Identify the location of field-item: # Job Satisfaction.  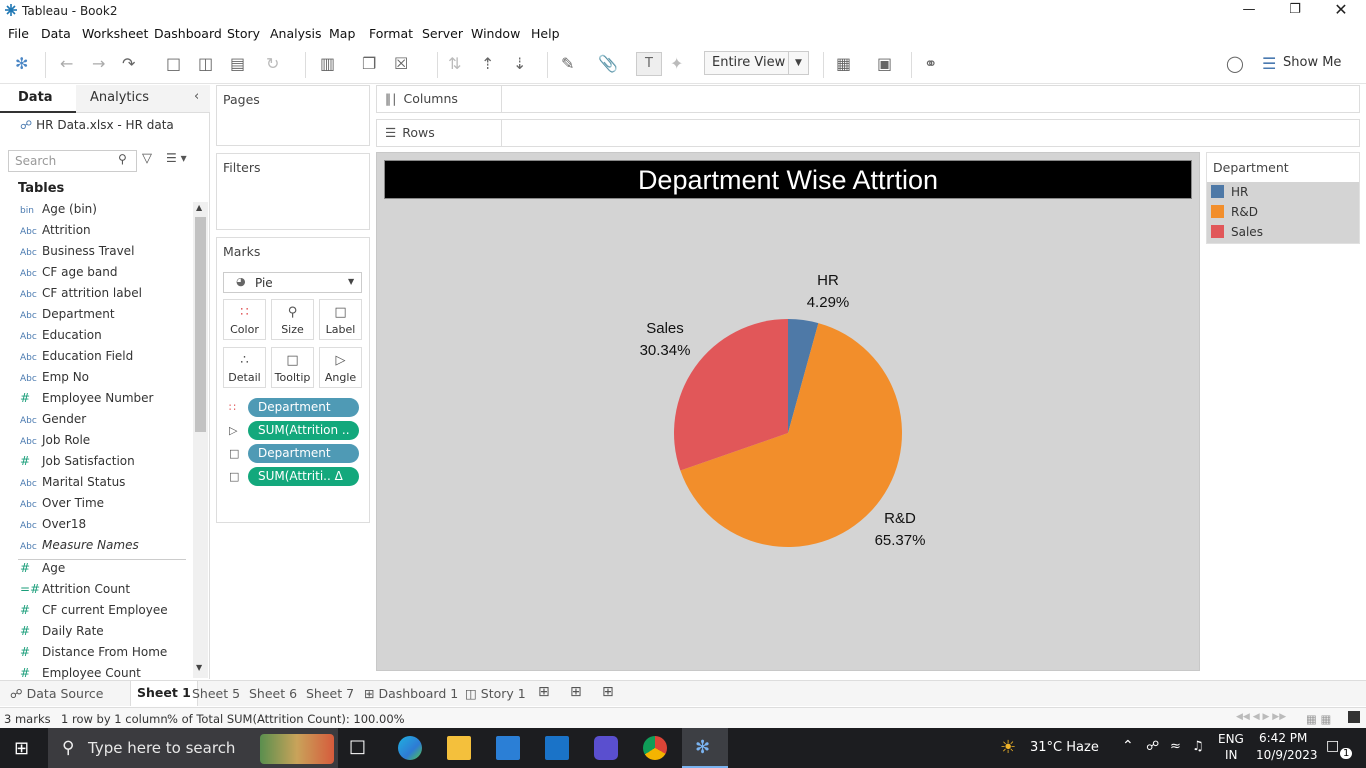
(77, 464).